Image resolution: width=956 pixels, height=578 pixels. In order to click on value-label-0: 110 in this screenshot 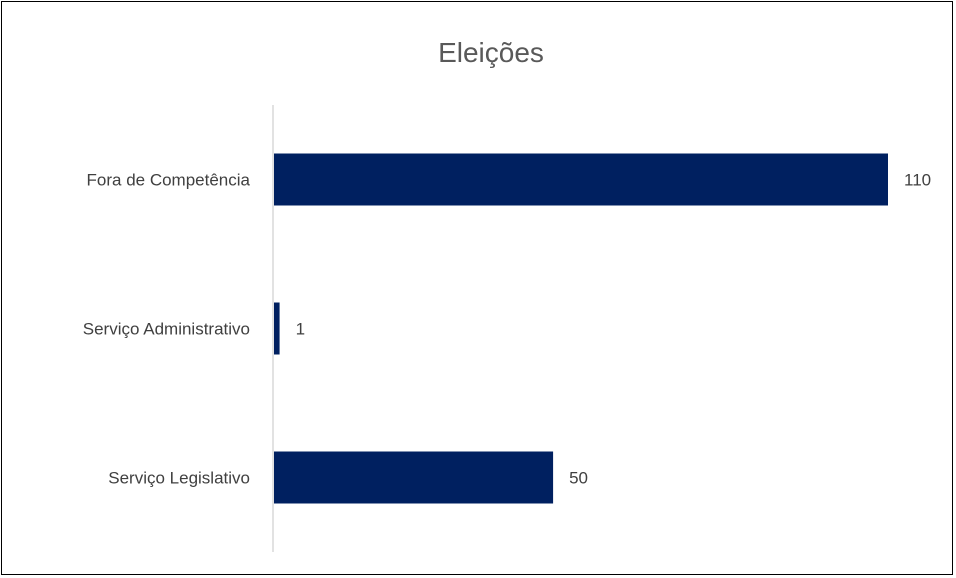, I will do `click(917, 180)`.